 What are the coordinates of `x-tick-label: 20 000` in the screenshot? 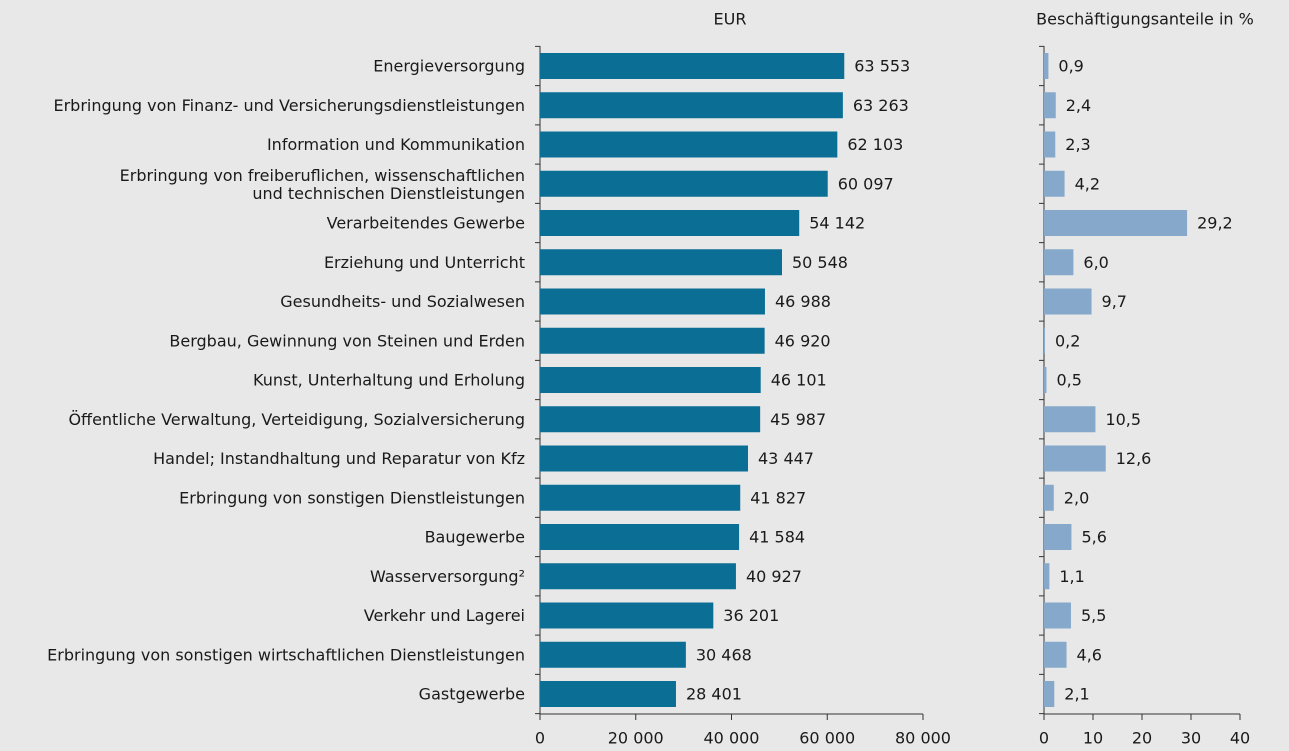 It's located at (636, 738).